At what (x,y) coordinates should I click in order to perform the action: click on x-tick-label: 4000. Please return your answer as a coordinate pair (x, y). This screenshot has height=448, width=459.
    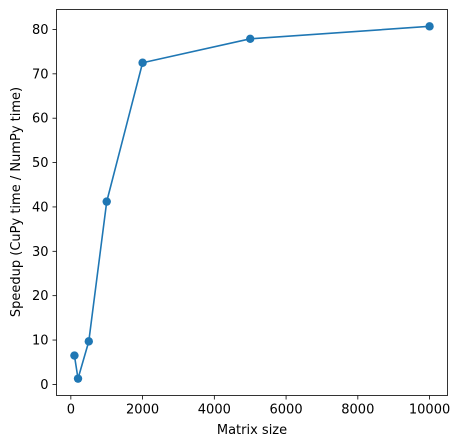
    Looking at the image, I should click on (214, 410).